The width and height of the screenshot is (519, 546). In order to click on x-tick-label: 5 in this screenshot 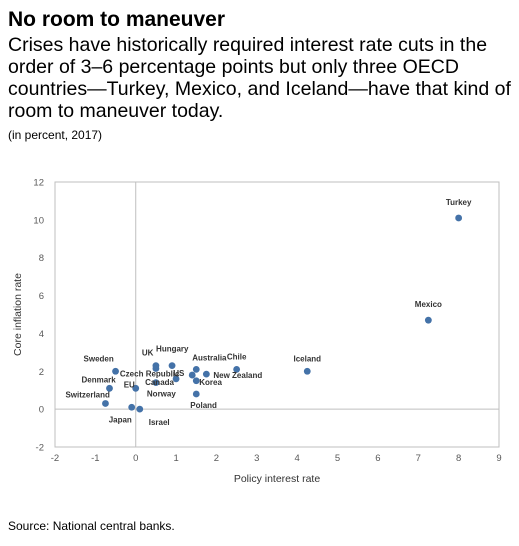, I will do `click(337, 458)`.